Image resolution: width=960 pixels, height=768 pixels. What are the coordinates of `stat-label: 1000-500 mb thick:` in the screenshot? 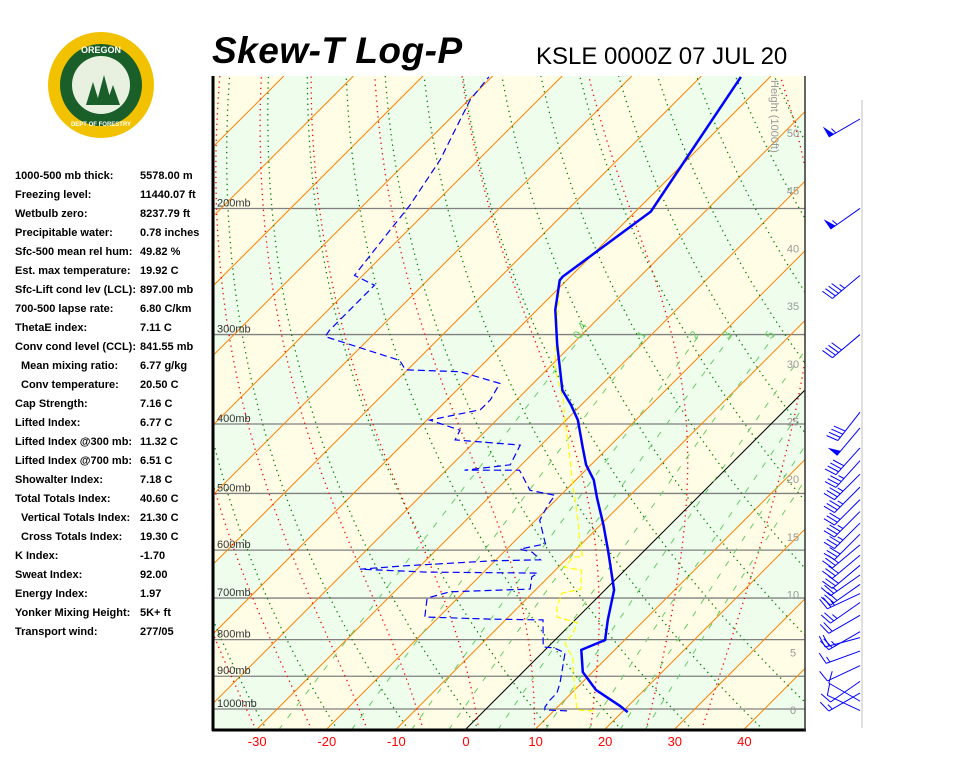 It's located at (64, 176).